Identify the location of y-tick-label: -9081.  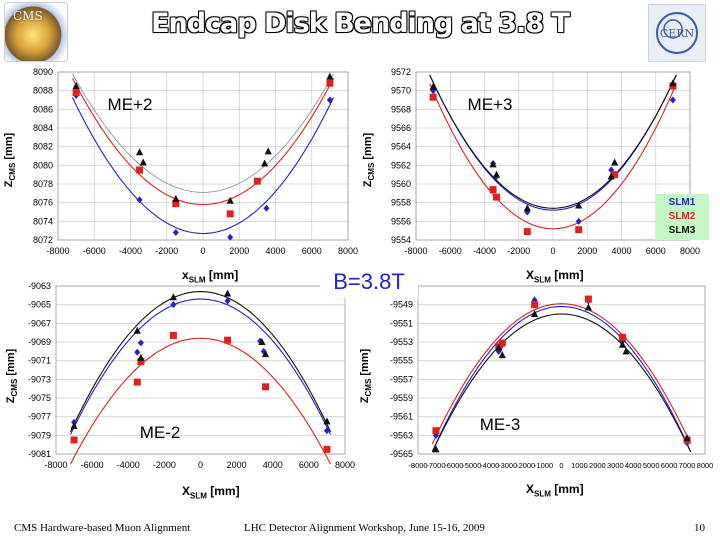
(39, 454).